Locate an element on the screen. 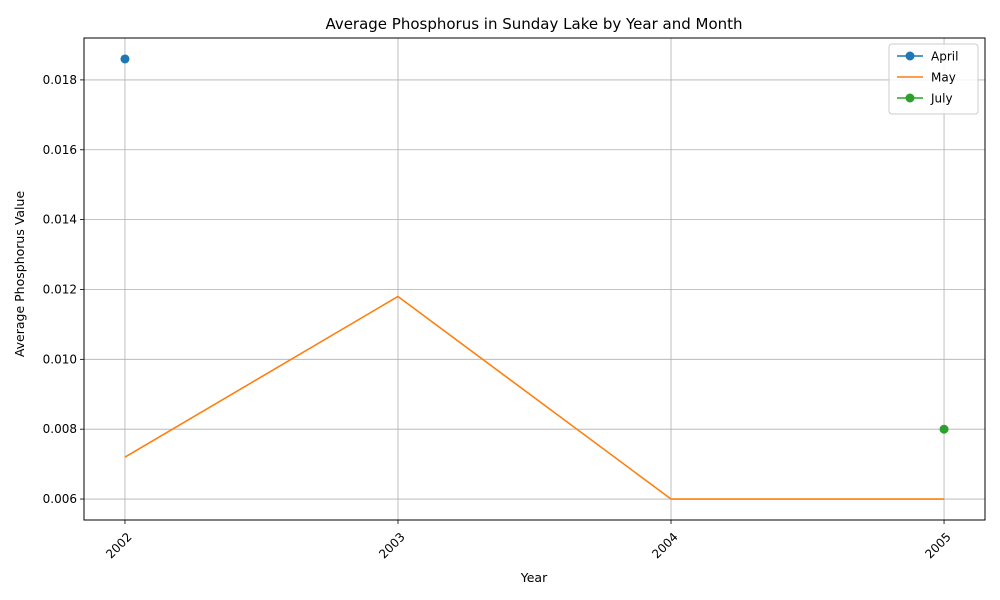 The height and width of the screenshot is (600, 1000). legend-marker-april is located at coordinates (910, 56).